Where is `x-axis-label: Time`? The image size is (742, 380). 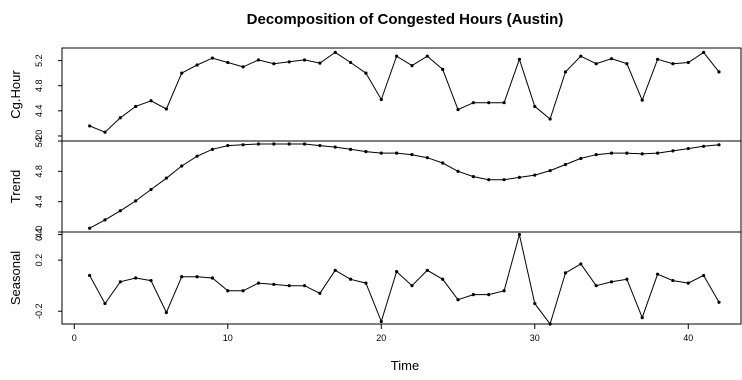 x-axis-label: Time is located at coordinates (405, 365).